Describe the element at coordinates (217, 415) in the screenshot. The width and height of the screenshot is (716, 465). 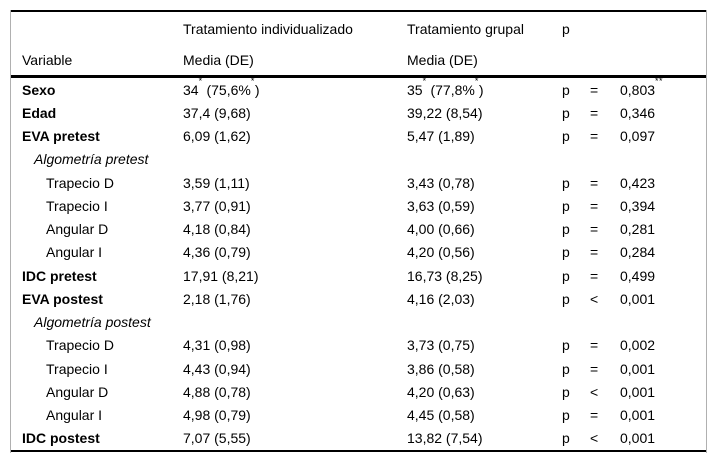
I see `group1-mean-sd: 4,98 (0,79)` at that location.